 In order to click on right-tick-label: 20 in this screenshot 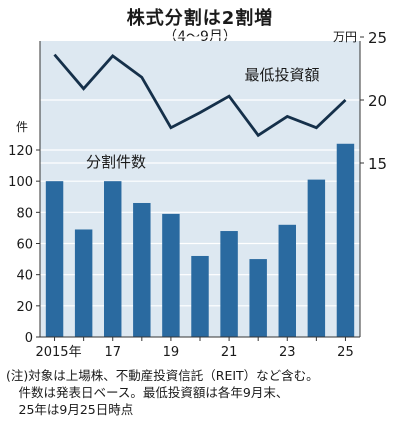, I will do `click(377, 101)`.